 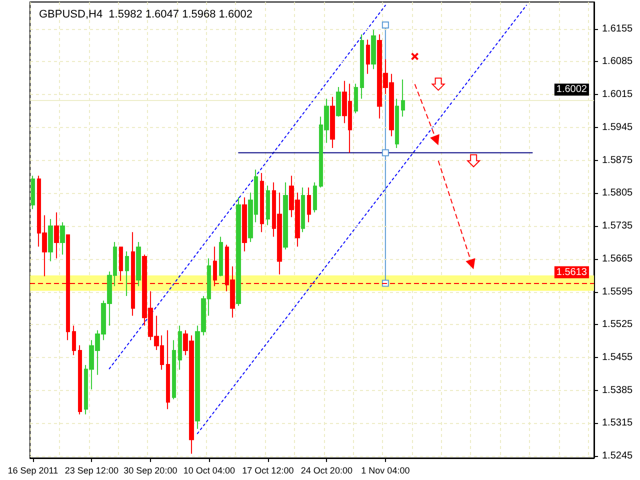 I want to click on y-tick-label: 1.5595, so click(x=618, y=292).